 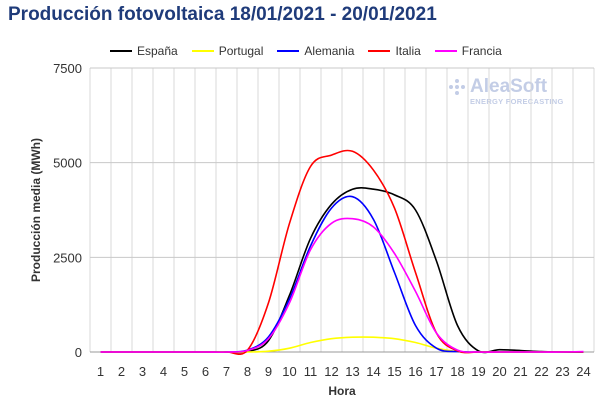 What do you see at coordinates (517, 101) in the screenshot?
I see `logo-tagline: ENERGY FORECASTING` at bounding box center [517, 101].